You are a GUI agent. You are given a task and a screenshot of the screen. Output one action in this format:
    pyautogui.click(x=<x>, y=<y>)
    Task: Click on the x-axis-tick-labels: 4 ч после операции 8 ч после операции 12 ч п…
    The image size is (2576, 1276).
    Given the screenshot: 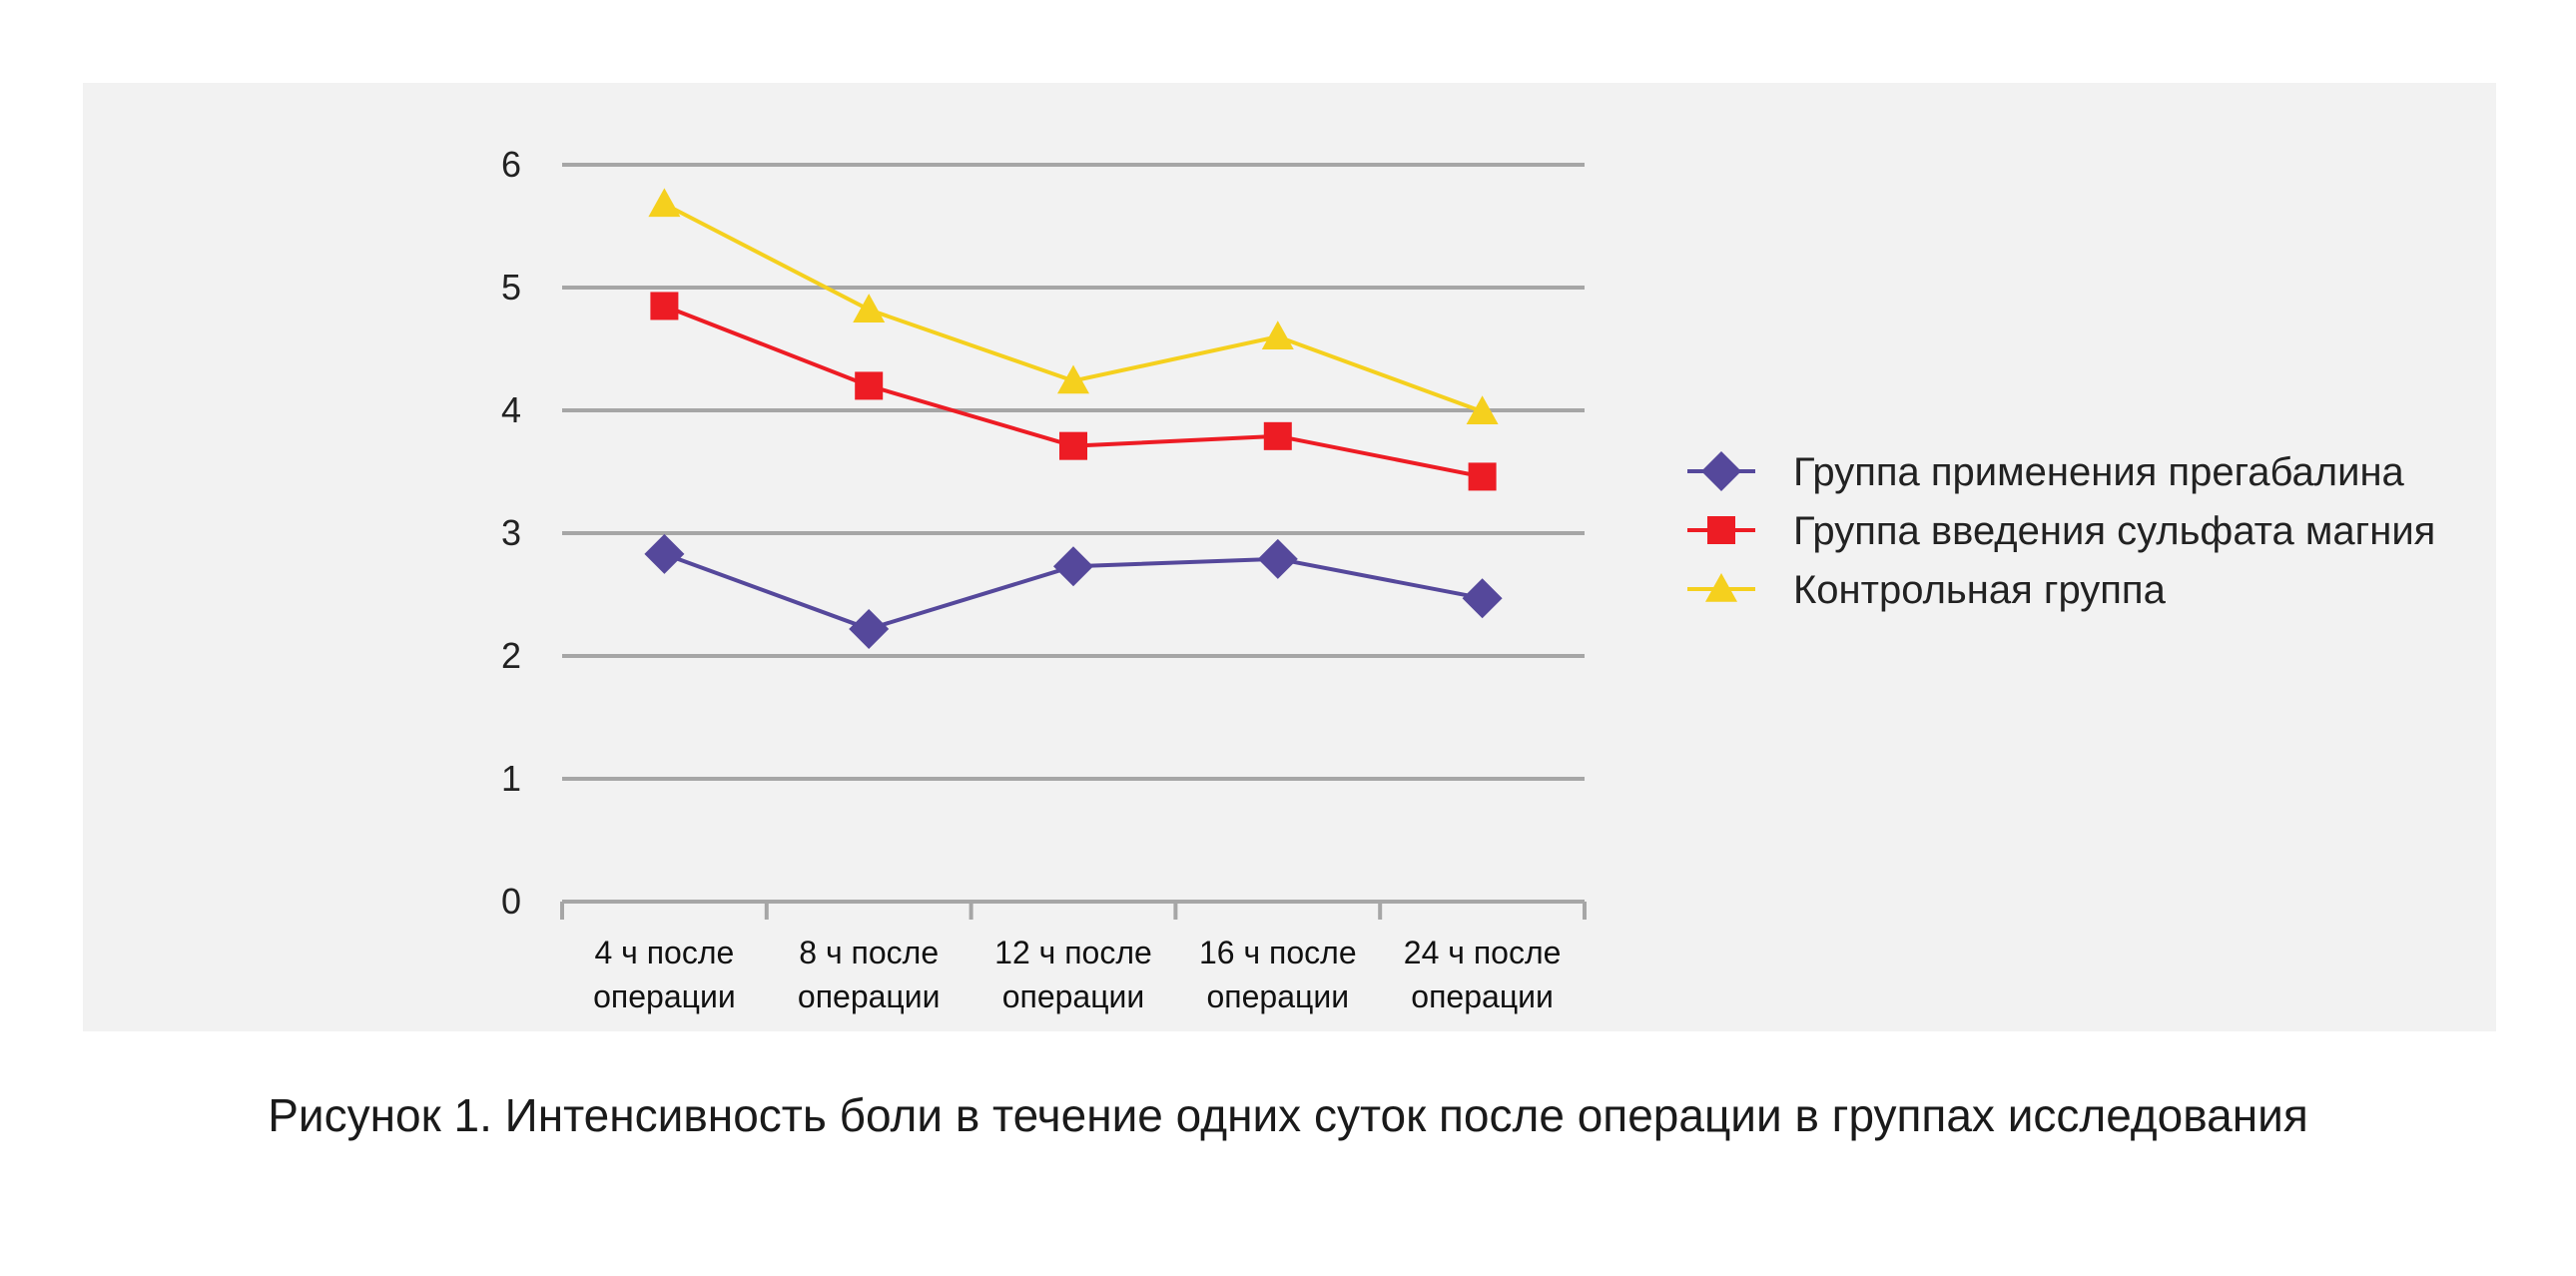 What is the action you would take?
    pyautogui.click(x=1077, y=974)
    